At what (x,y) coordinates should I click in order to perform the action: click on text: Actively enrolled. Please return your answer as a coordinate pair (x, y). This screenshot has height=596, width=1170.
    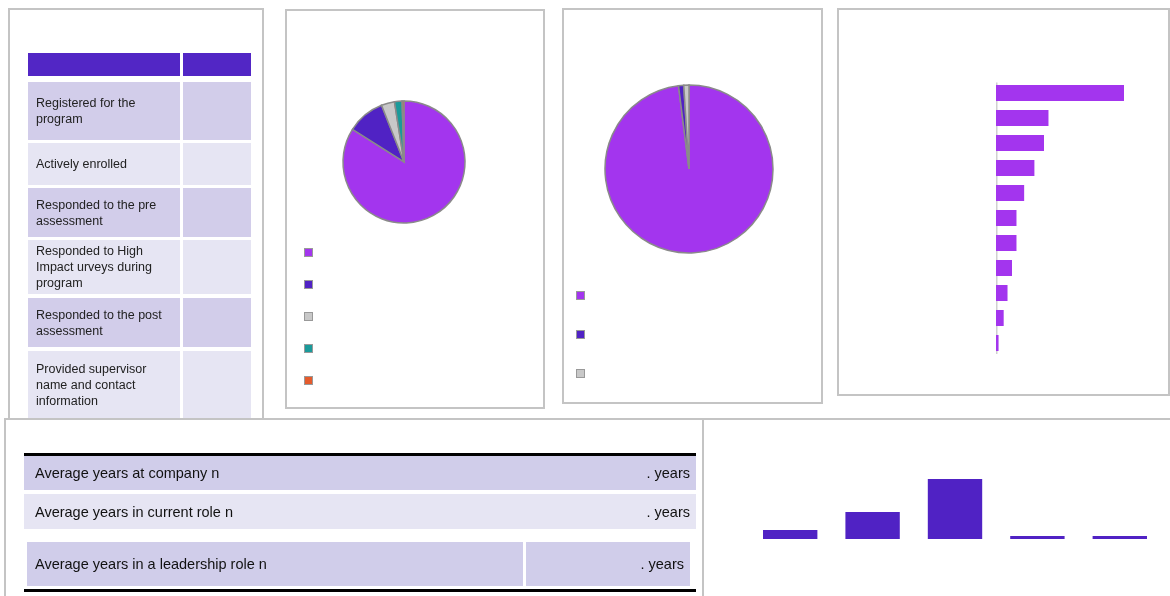
    Looking at the image, I should click on (104, 164).